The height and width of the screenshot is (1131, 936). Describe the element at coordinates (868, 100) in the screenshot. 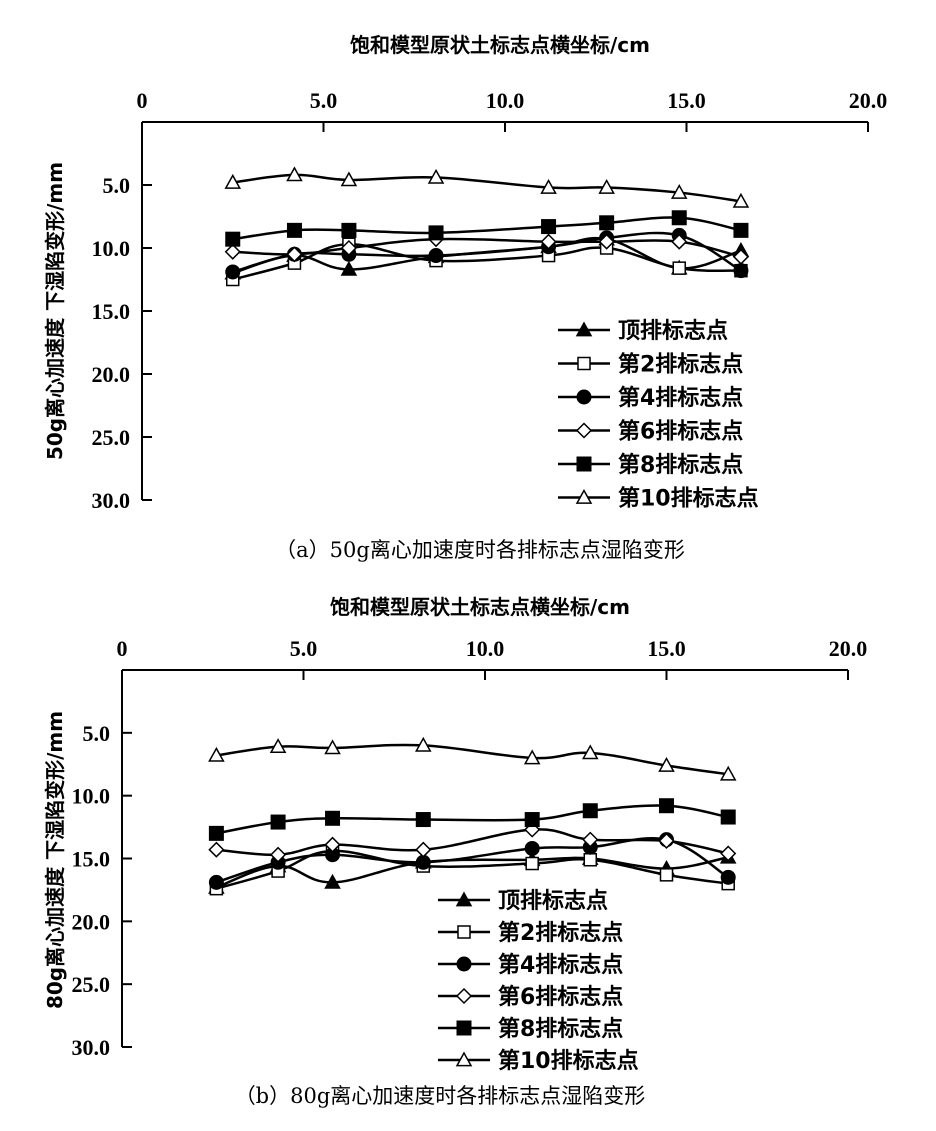

I see `x-tick-label: 20.0` at that location.